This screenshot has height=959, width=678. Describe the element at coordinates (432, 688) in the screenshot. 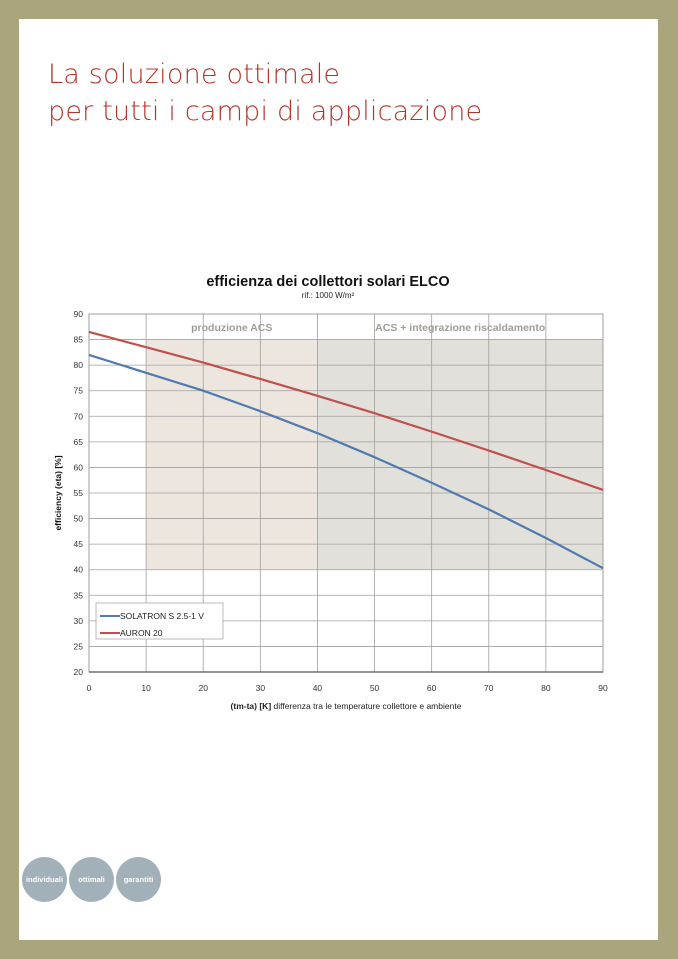

I see `x-tick-label: 60` at that location.